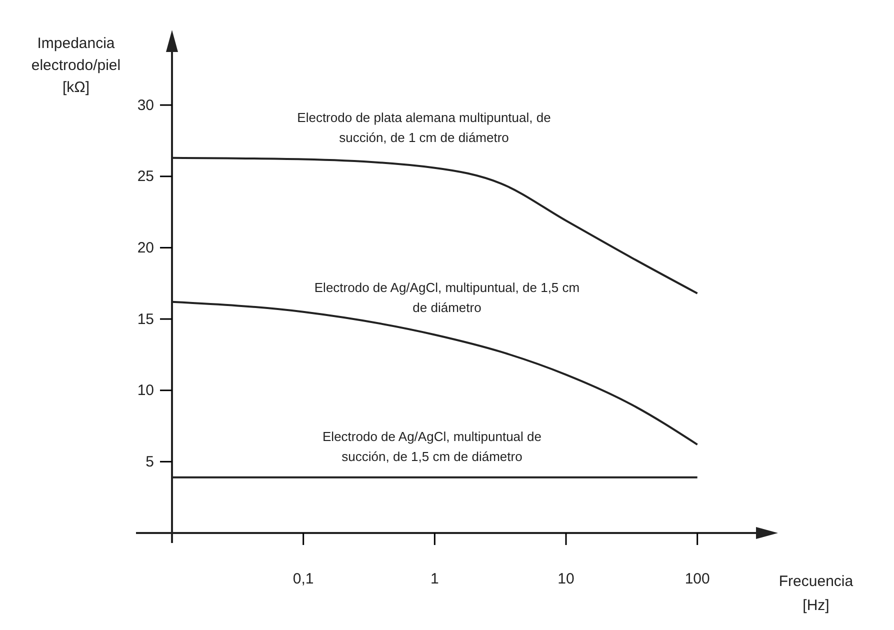  Describe the element at coordinates (566, 579) in the screenshot. I see `x-tick-label: 10` at that location.